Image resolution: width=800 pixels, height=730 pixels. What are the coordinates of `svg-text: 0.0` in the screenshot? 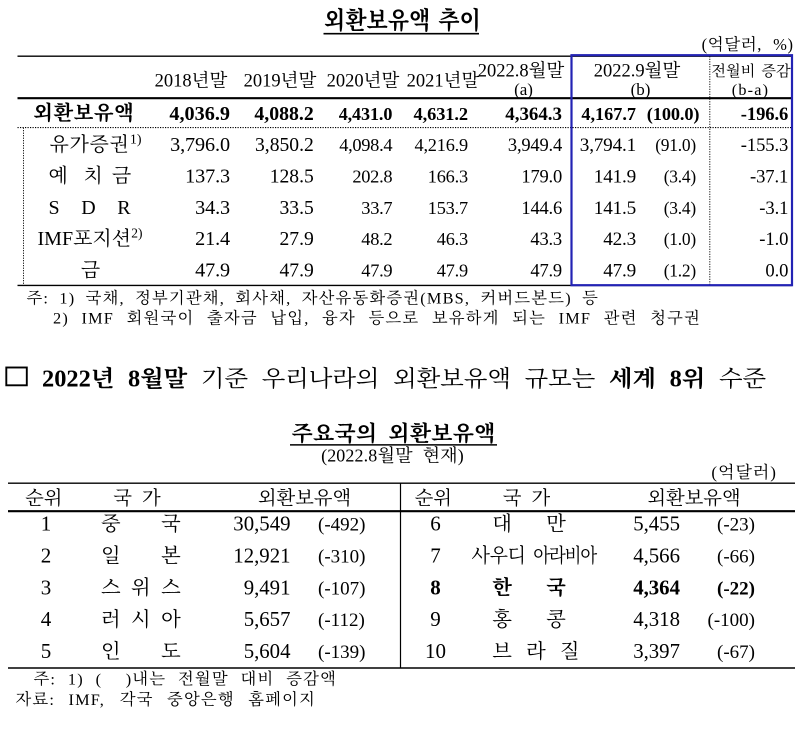 It's located at (776, 271).